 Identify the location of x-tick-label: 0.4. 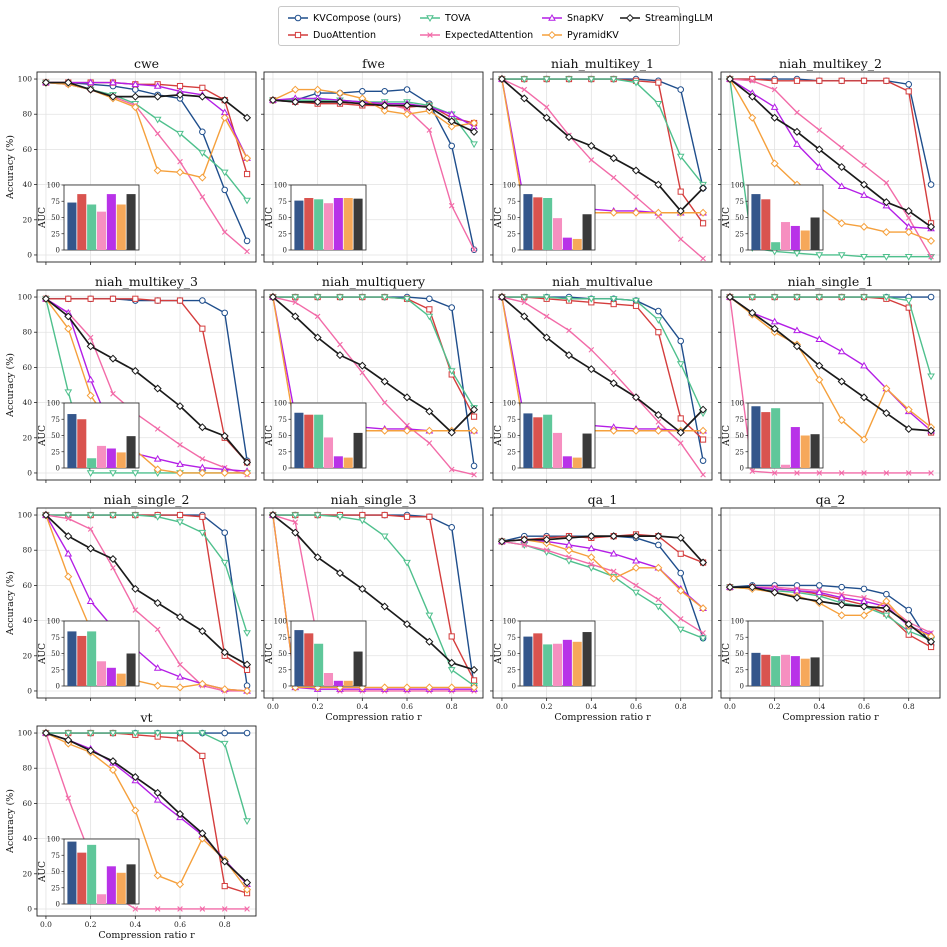
(135, 924).